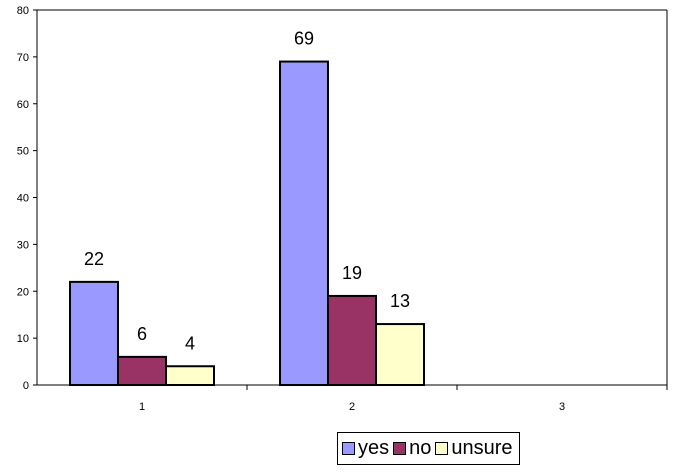  Describe the element at coordinates (23, 292) in the screenshot. I see `y-tick-label: 20` at that location.